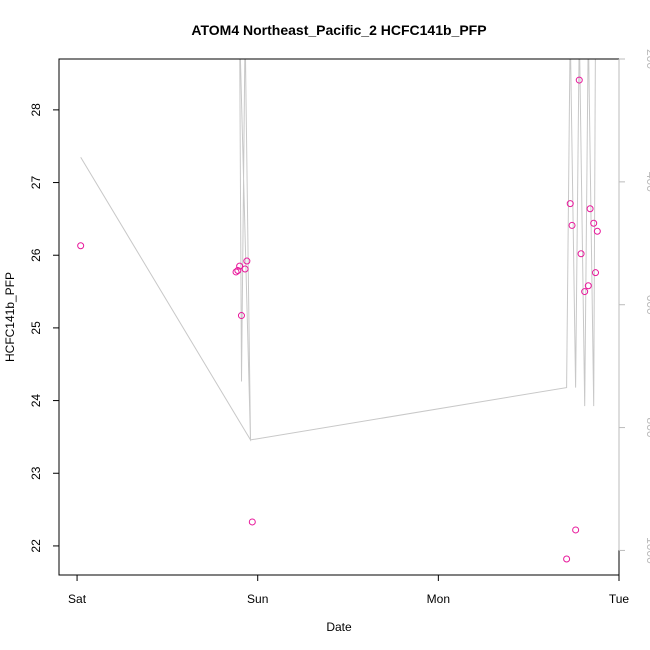 The width and height of the screenshot is (650, 650). Describe the element at coordinates (339, 627) in the screenshot. I see `x-axis-label: Date` at that location.